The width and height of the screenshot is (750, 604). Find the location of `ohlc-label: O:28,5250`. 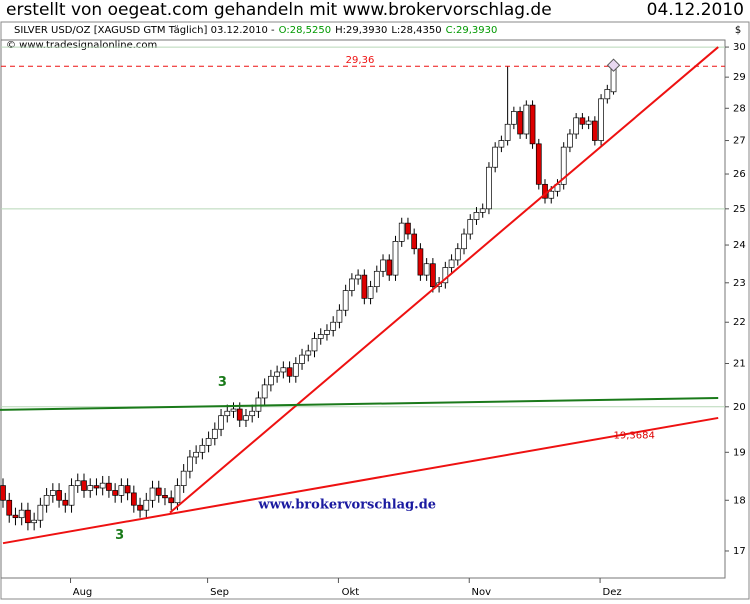

ohlc-label: O:28,5250 is located at coordinates (305, 30).